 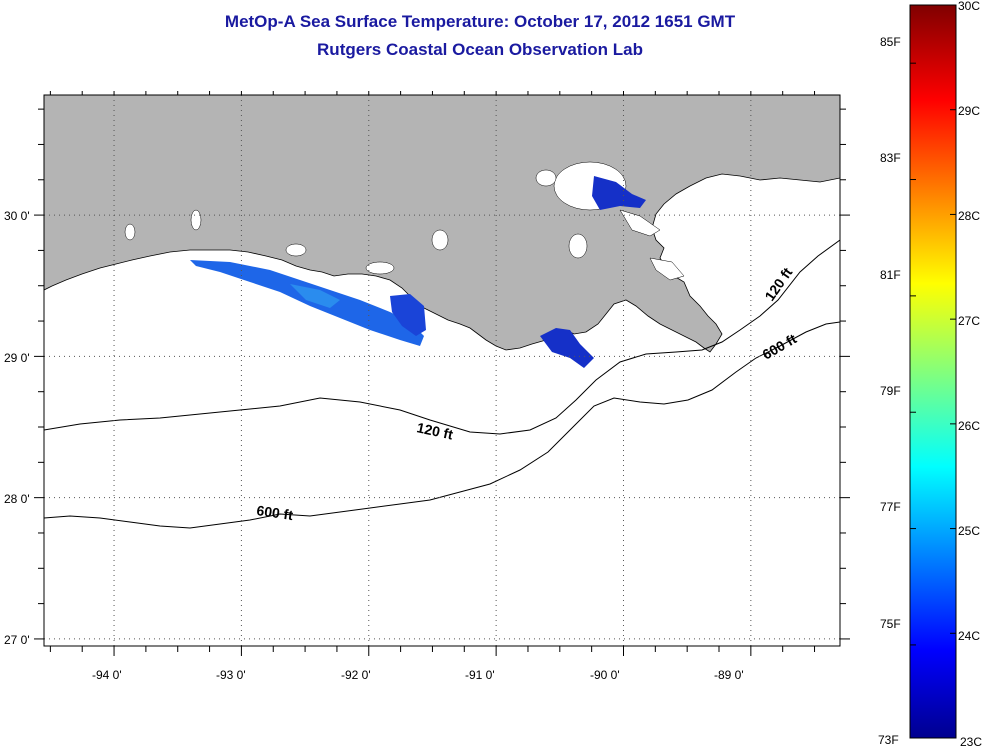 What do you see at coordinates (890, 391) in the screenshot?
I see `colorbar-label-79f: 79F` at bounding box center [890, 391].